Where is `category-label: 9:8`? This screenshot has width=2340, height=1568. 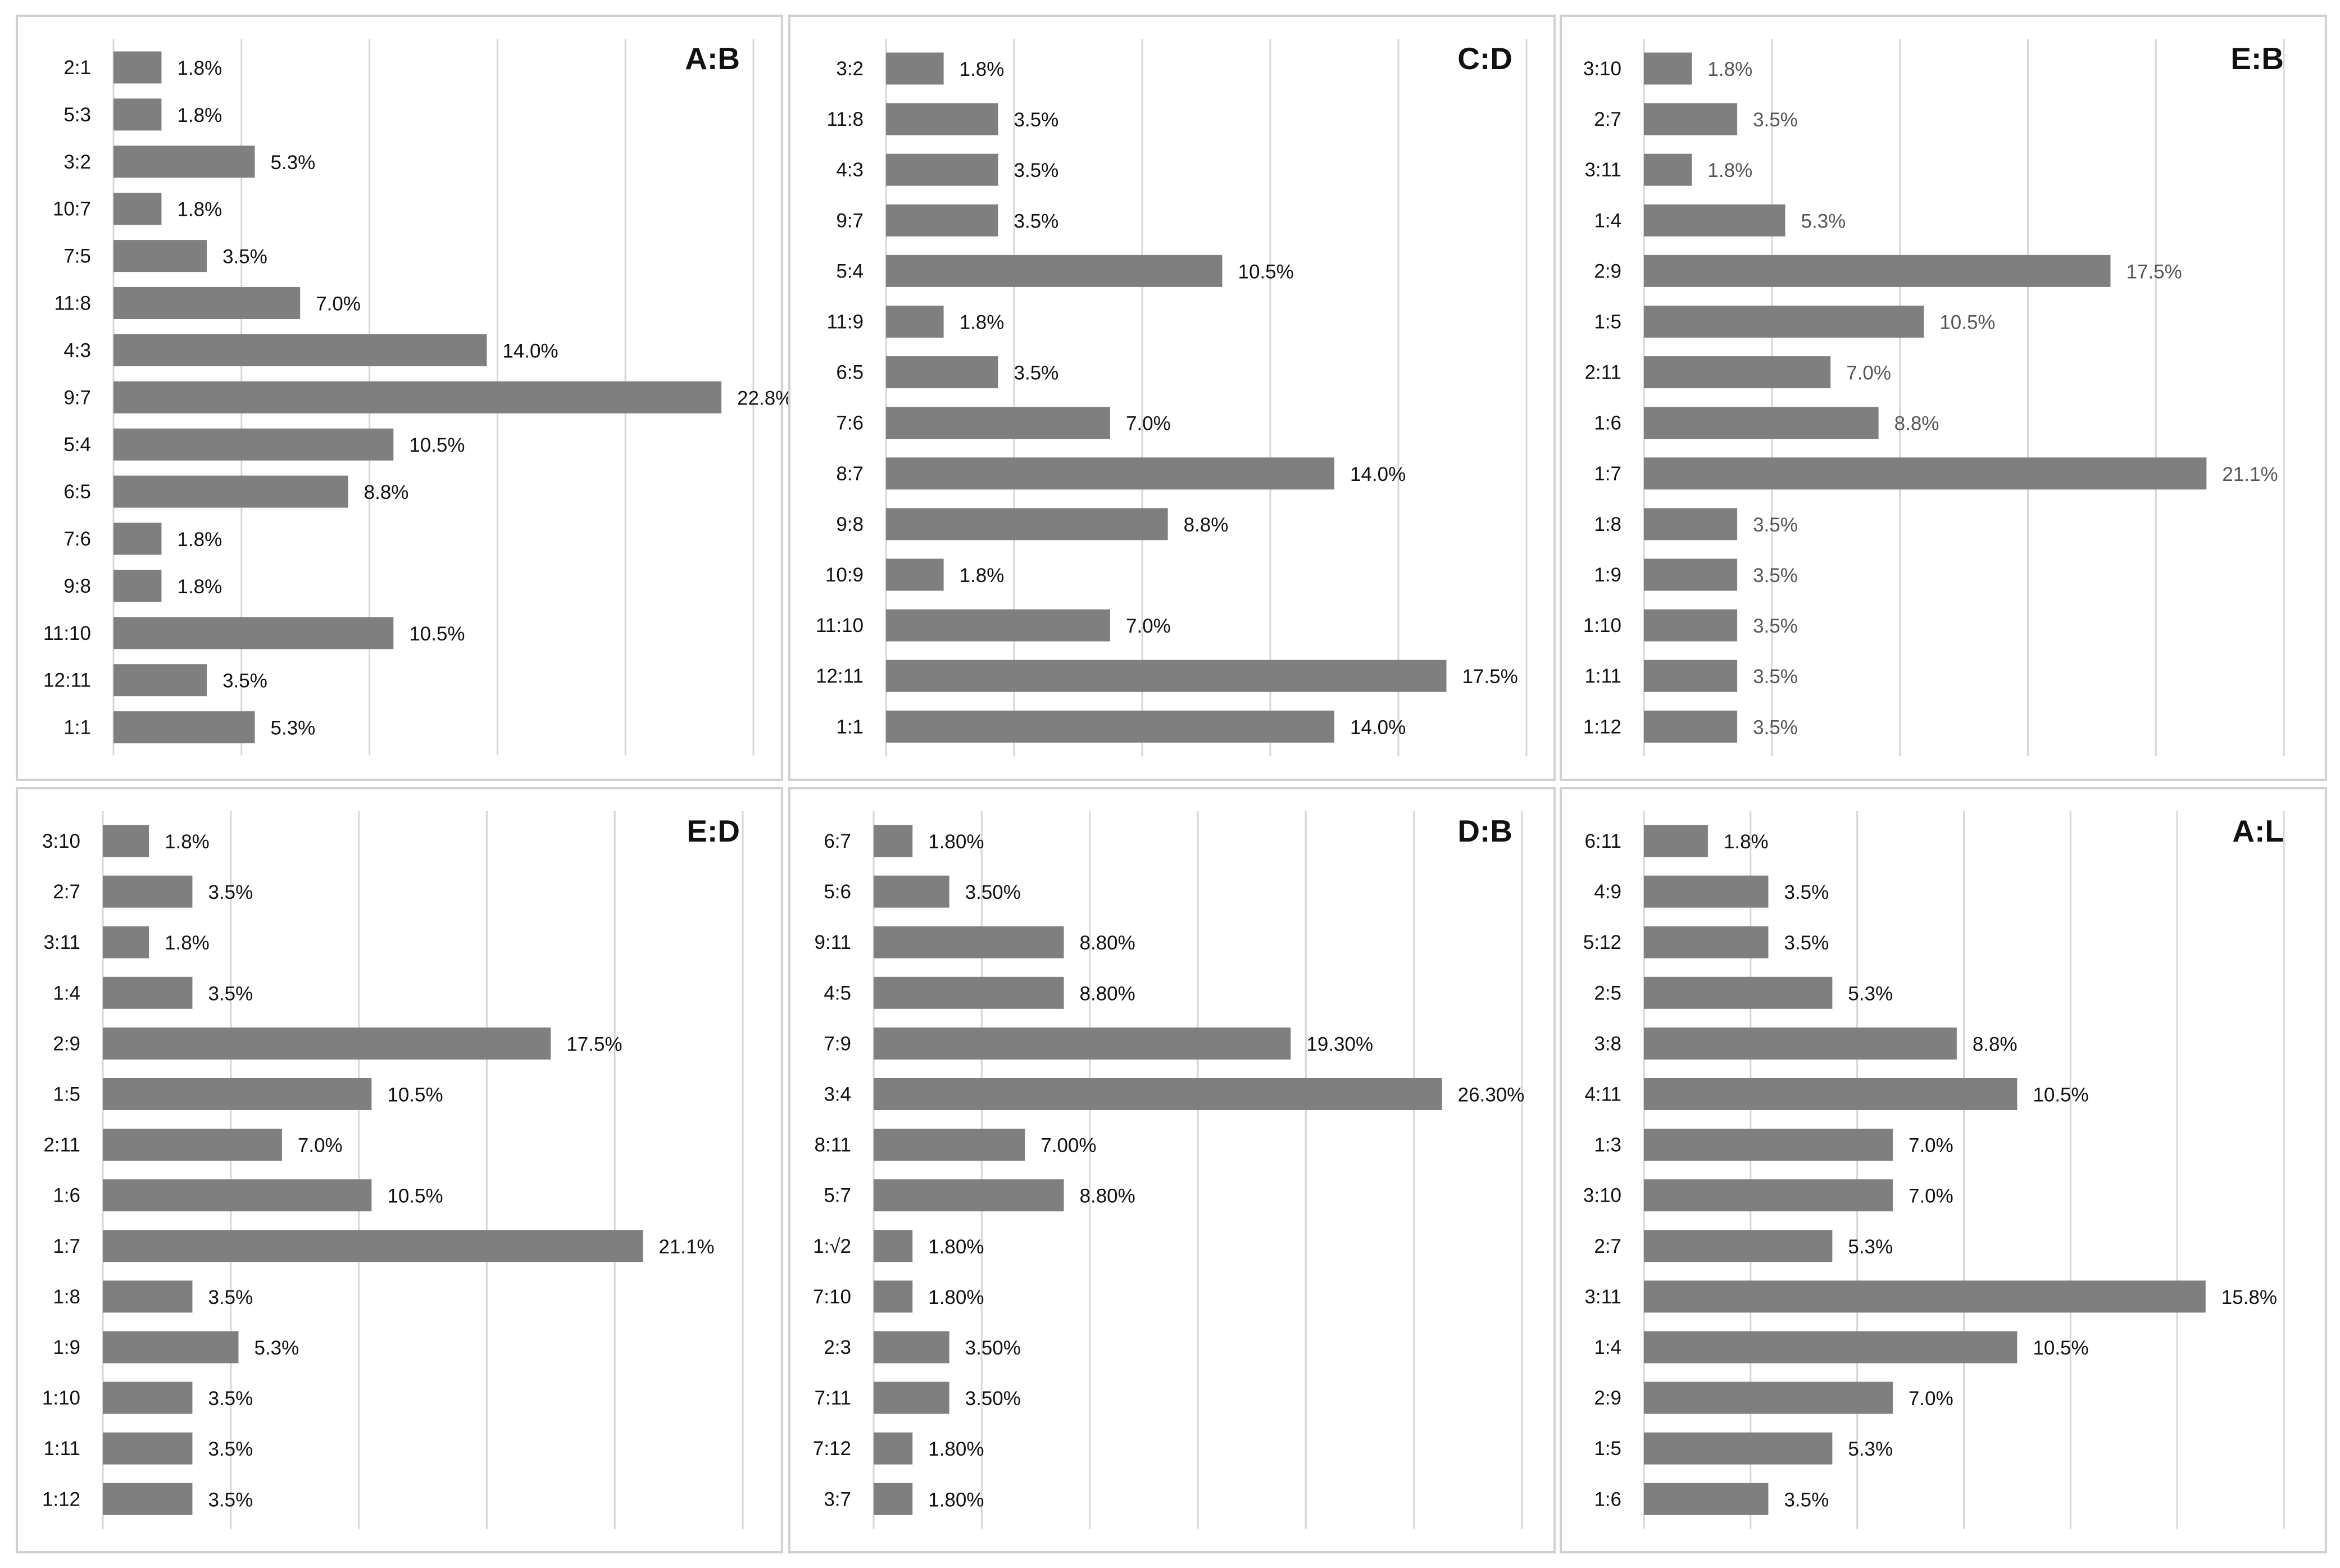 category-label: 9:8 is located at coordinates (850, 524).